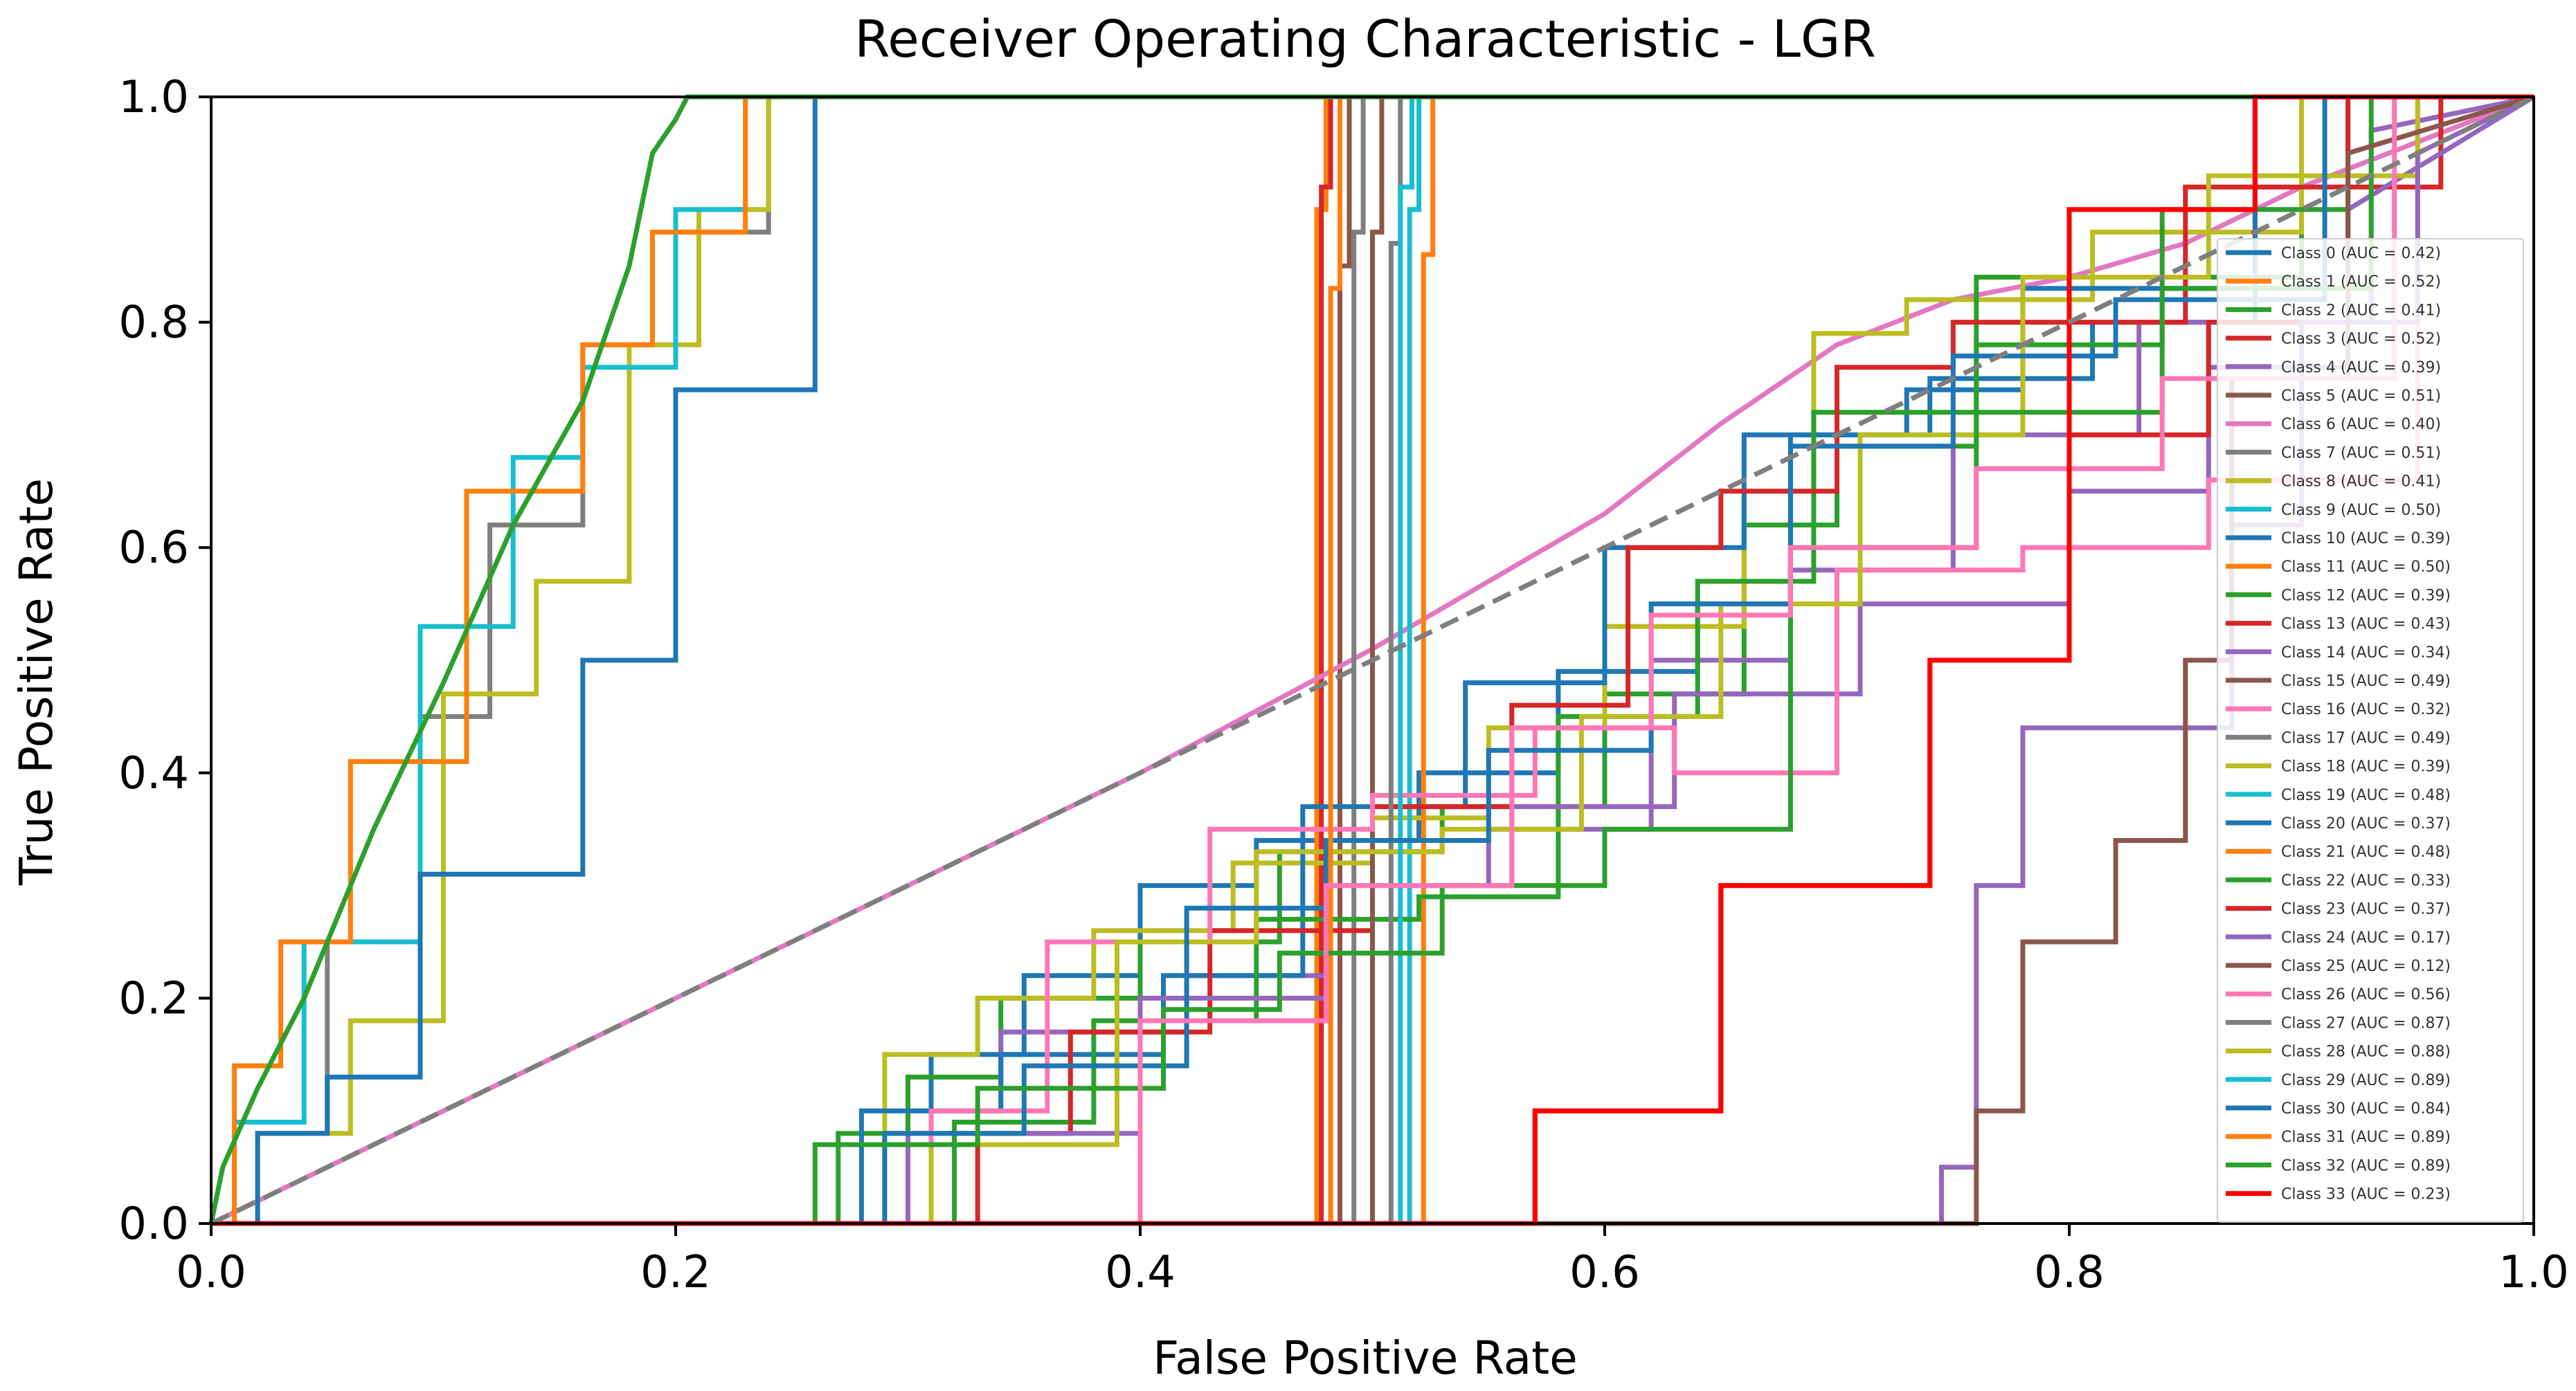 The height and width of the screenshot is (1391, 2576). Describe the element at coordinates (2366, 1023) in the screenshot. I see `legend-label: Class 27 (AUC = 0.87)` at that location.